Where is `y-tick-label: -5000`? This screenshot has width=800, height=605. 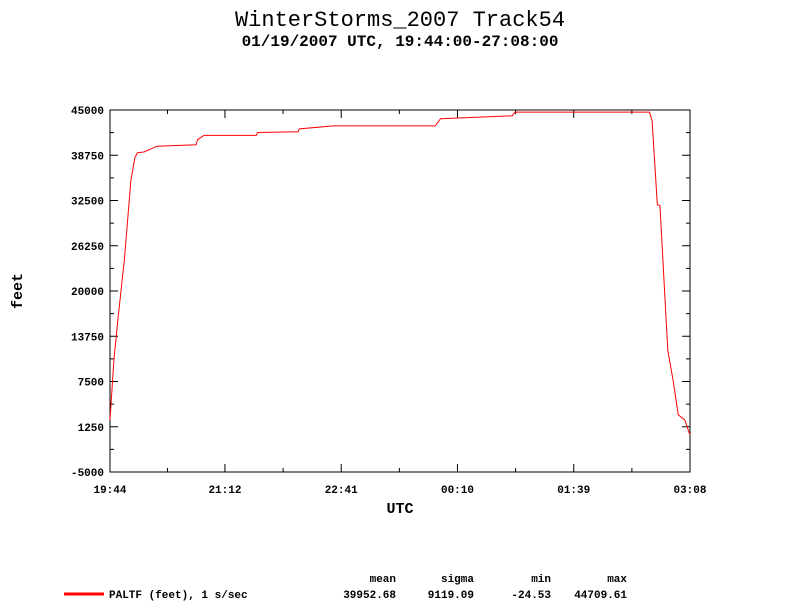
y-tick-label: -5000 is located at coordinates (87, 474).